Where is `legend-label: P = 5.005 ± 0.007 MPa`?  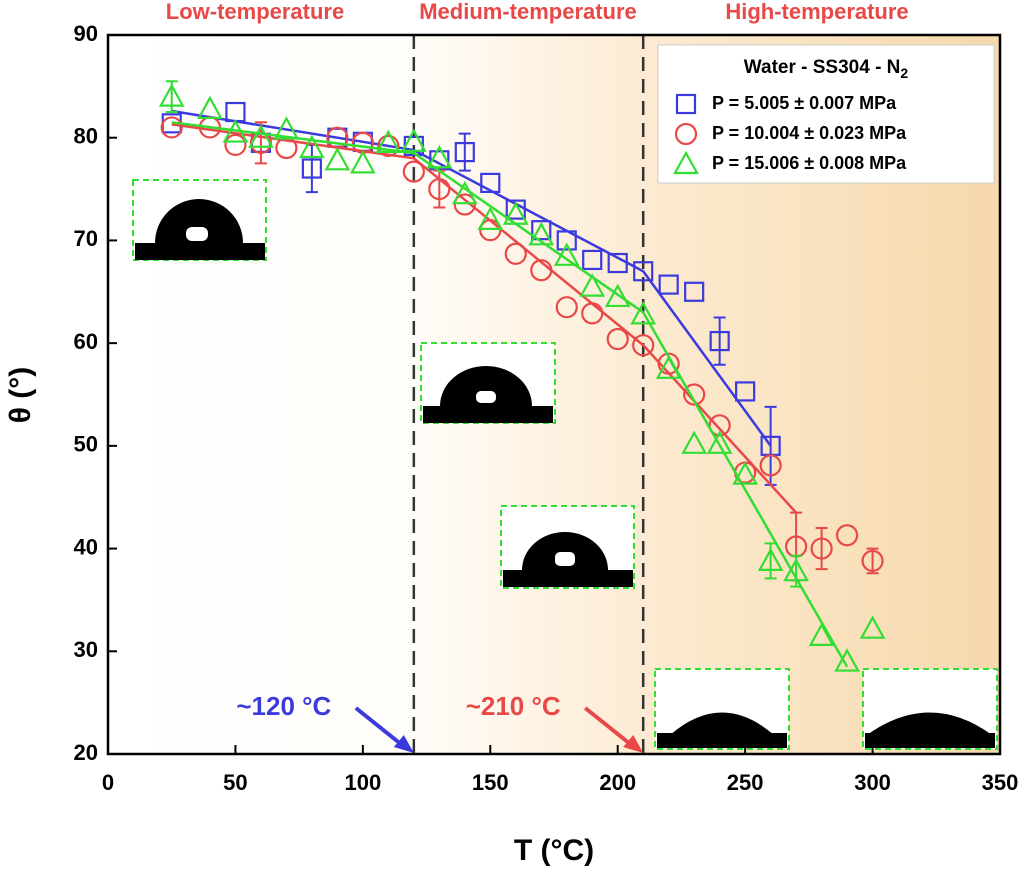
legend-label: P = 5.005 ± 0.007 MPa is located at coordinates (804, 103).